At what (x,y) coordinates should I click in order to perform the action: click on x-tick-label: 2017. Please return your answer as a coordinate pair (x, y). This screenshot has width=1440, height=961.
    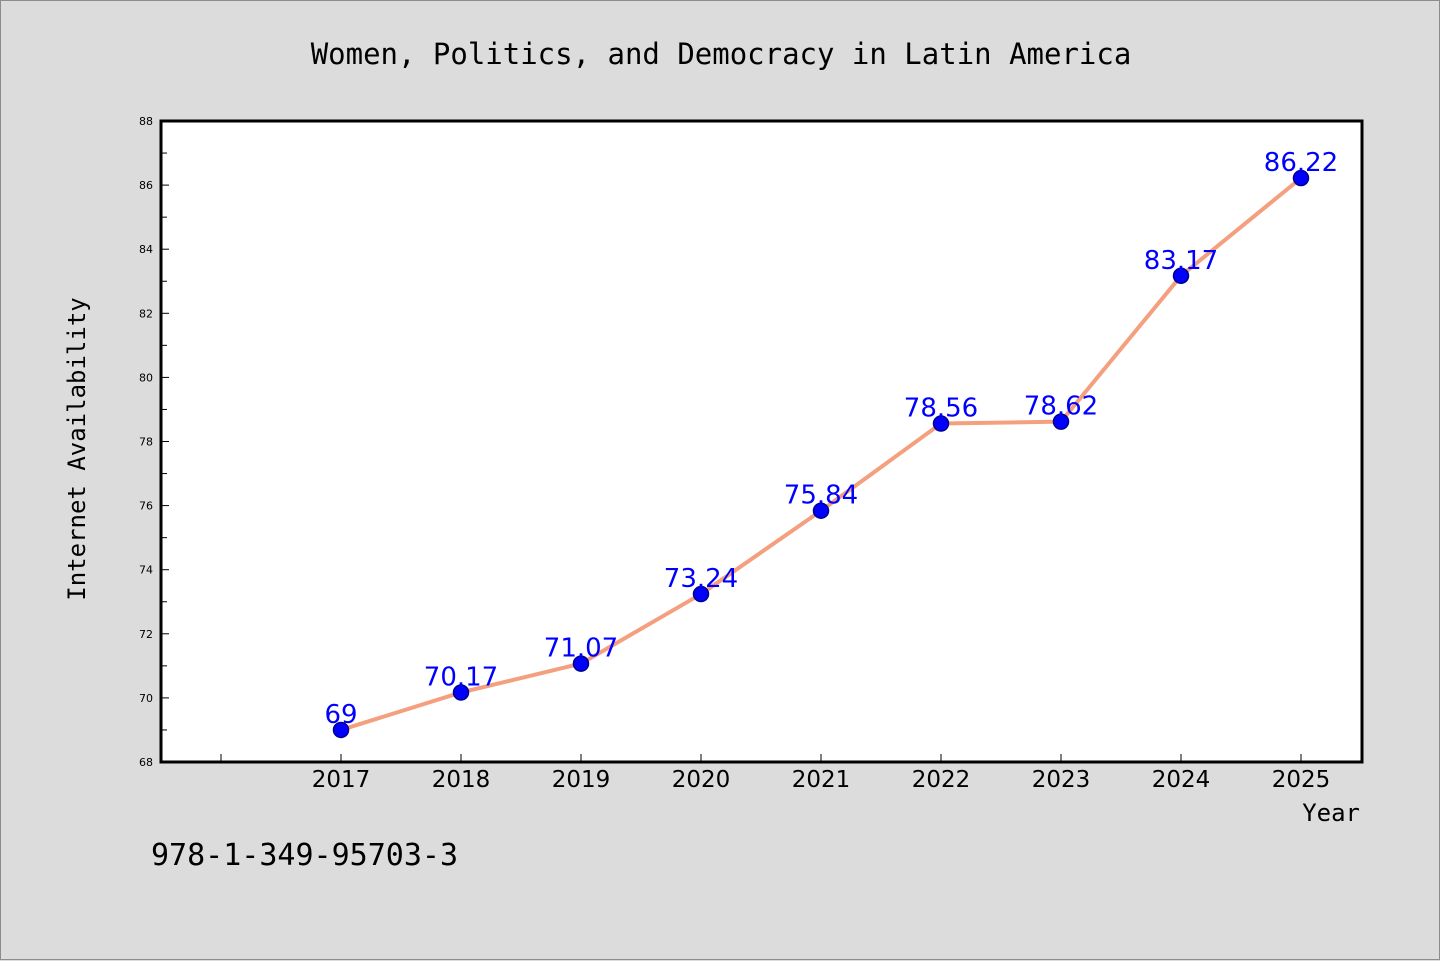
    Looking at the image, I should click on (341, 780).